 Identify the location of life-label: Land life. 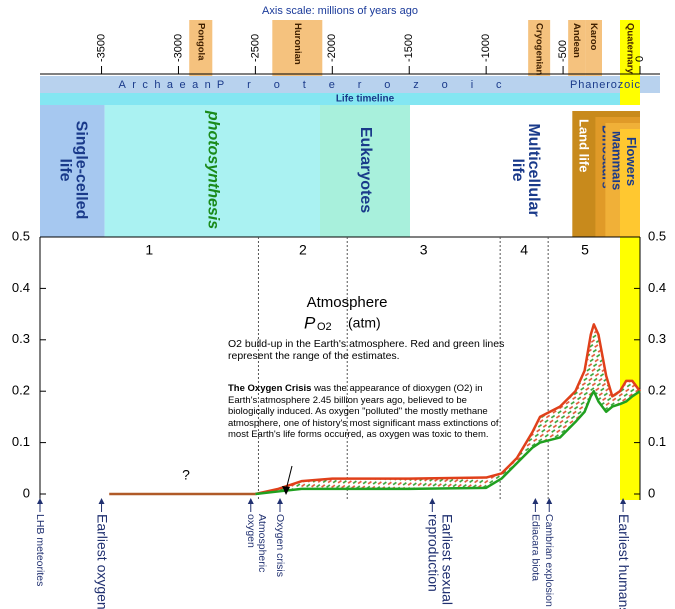
(583, 145).